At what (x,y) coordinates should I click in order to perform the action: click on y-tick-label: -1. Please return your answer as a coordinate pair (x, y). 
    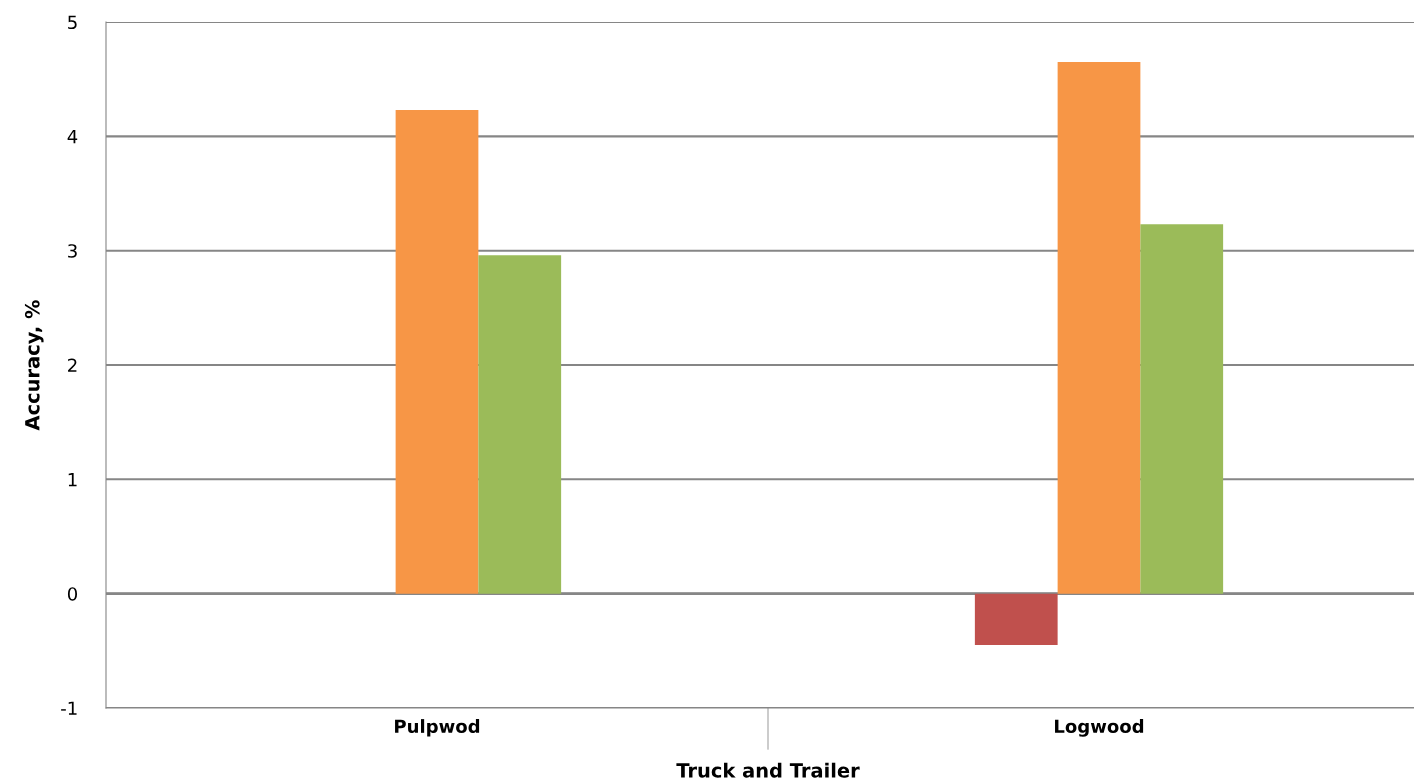
    Looking at the image, I should click on (69, 708).